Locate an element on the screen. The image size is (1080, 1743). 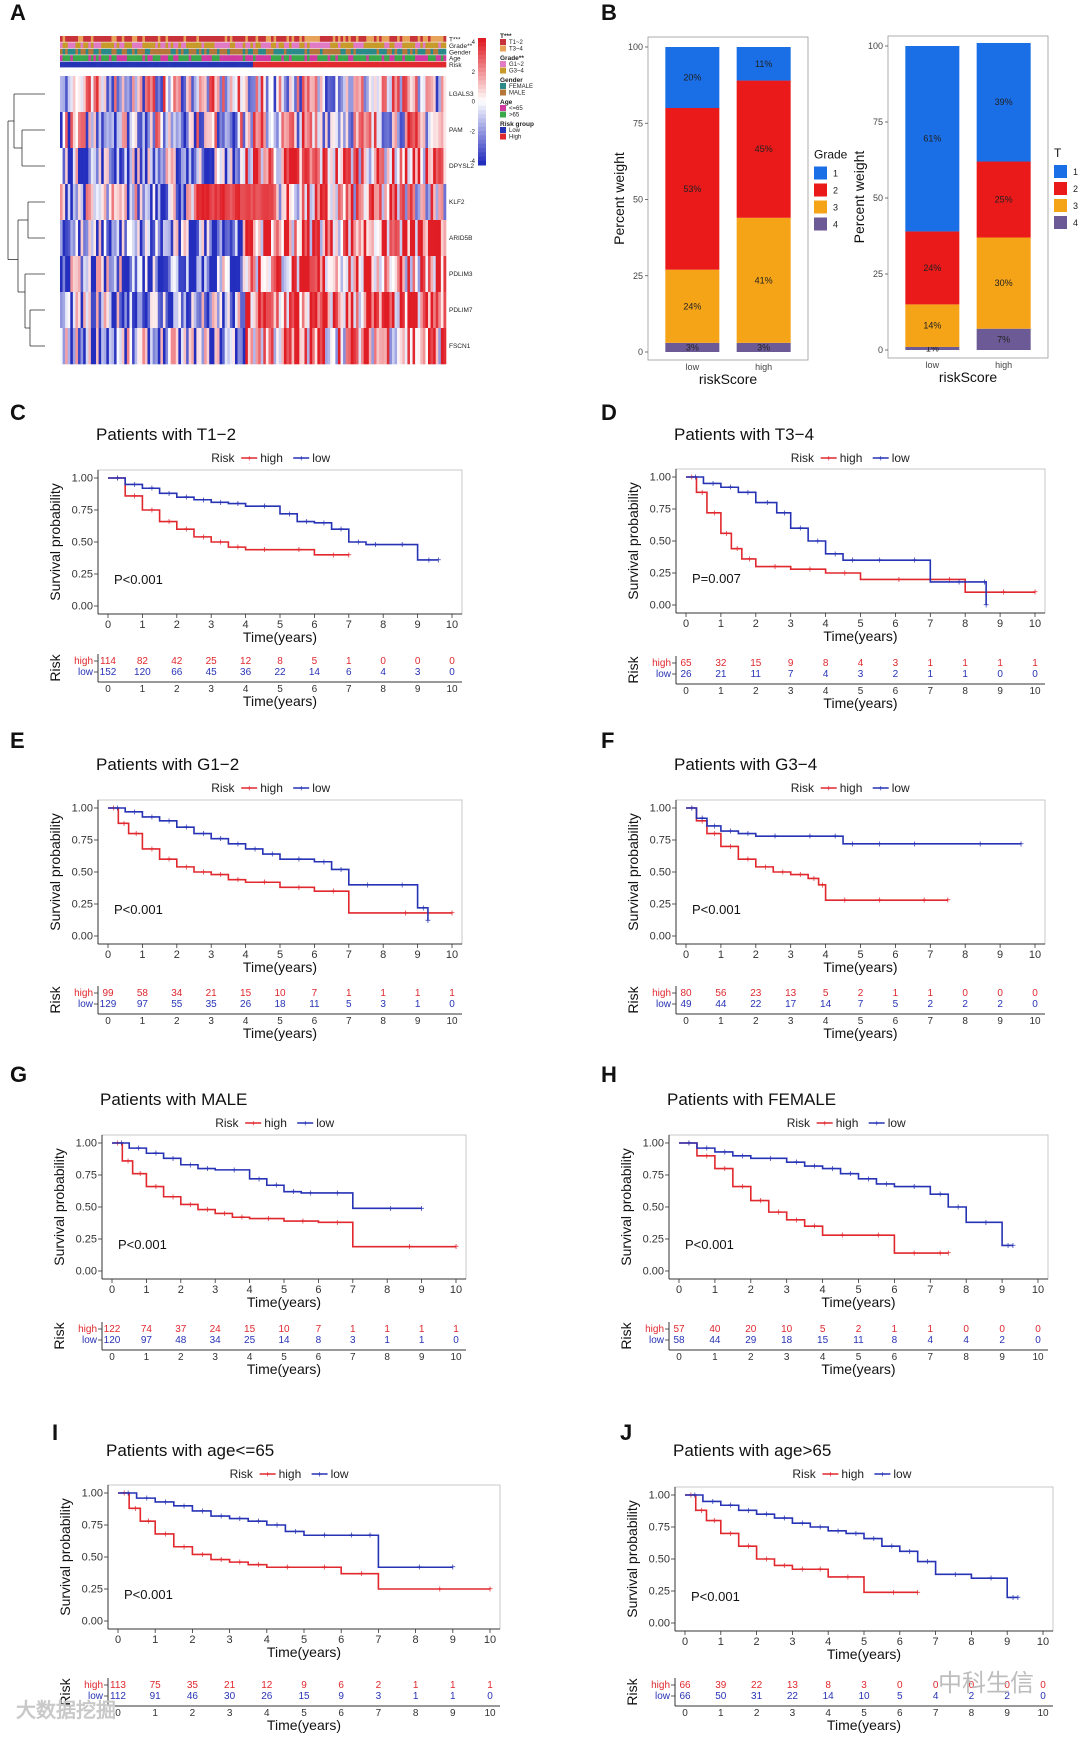
y-axis-label: Percent weight is located at coordinates (859, 197).